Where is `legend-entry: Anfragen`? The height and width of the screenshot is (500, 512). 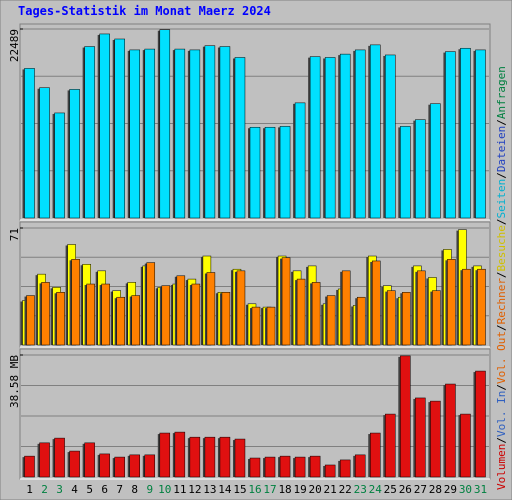
legend-entry: Anfragen is located at coordinates (501, 92).